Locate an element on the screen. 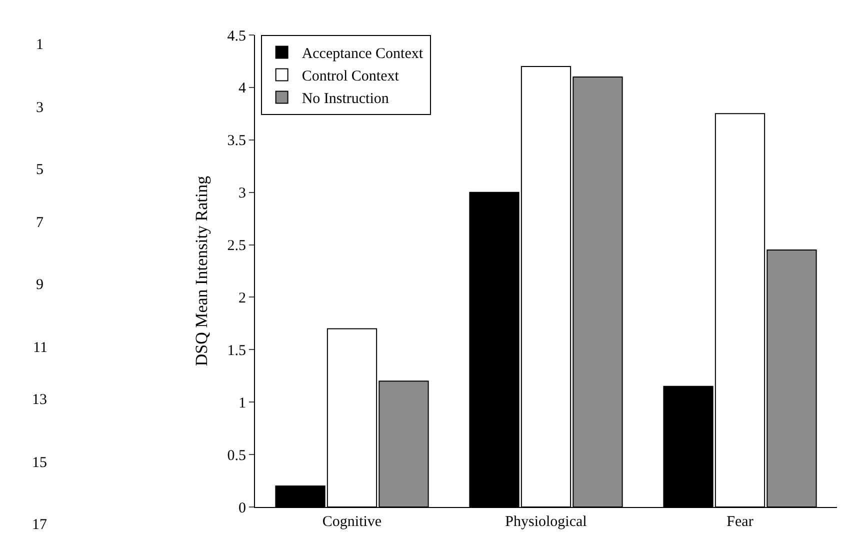 The width and height of the screenshot is (857, 542). y-tick-label: 2.5 is located at coordinates (236, 246).